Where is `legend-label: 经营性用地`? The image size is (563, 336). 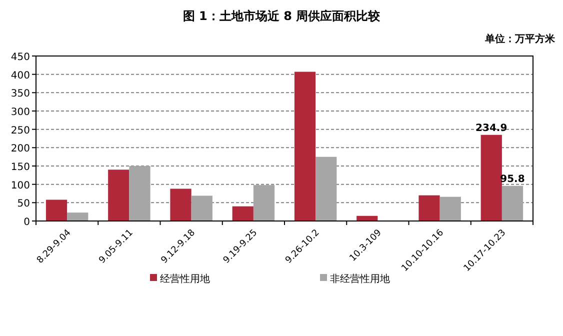 legend-label: 经营性用地 is located at coordinates (185, 279).